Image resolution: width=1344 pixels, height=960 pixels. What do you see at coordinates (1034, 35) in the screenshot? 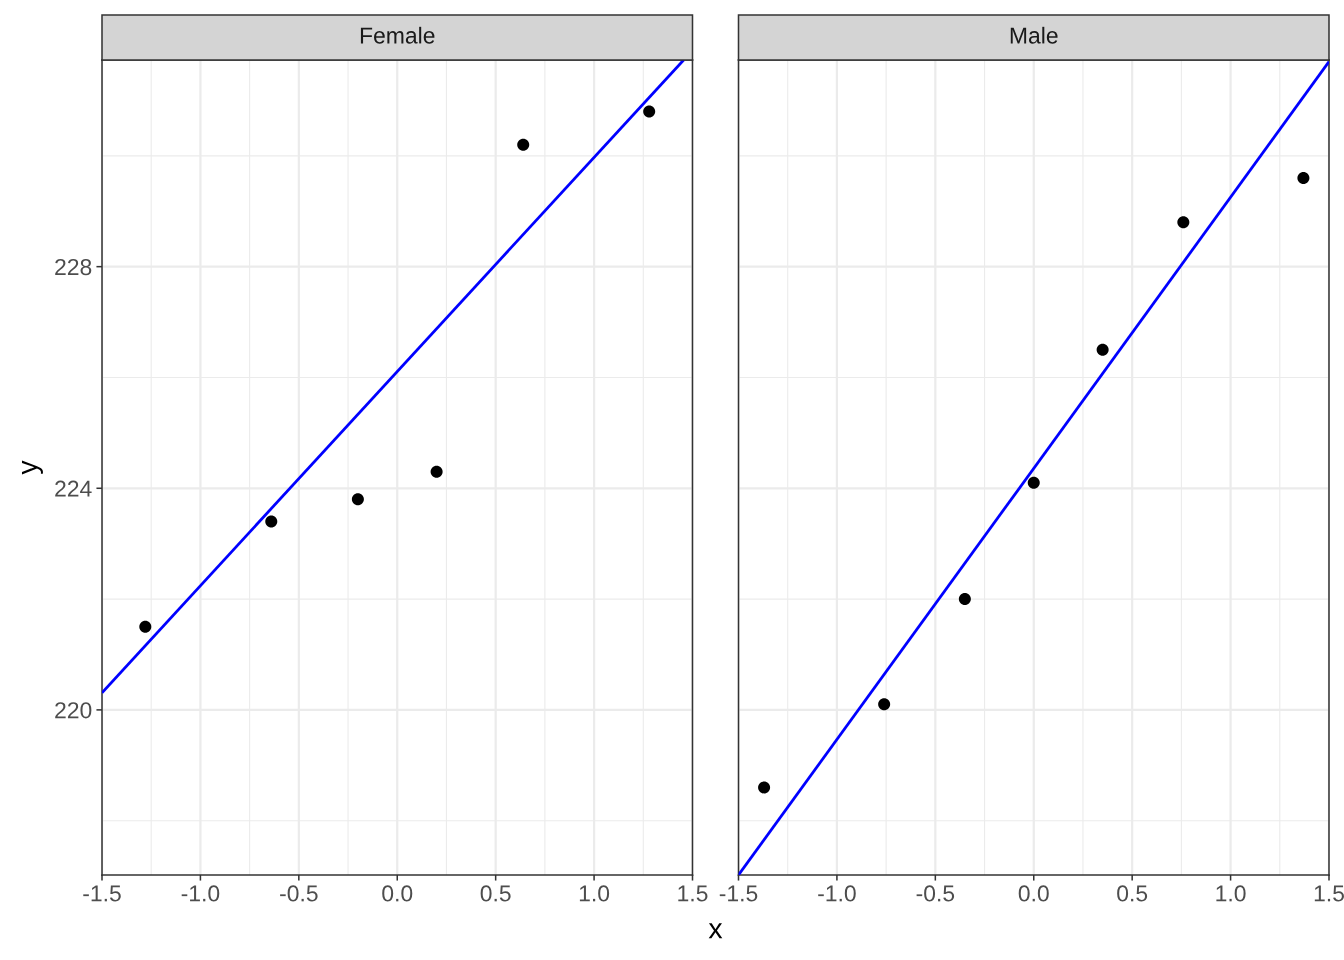
I see `chart-title: Male` at bounding box center [1034, 35].